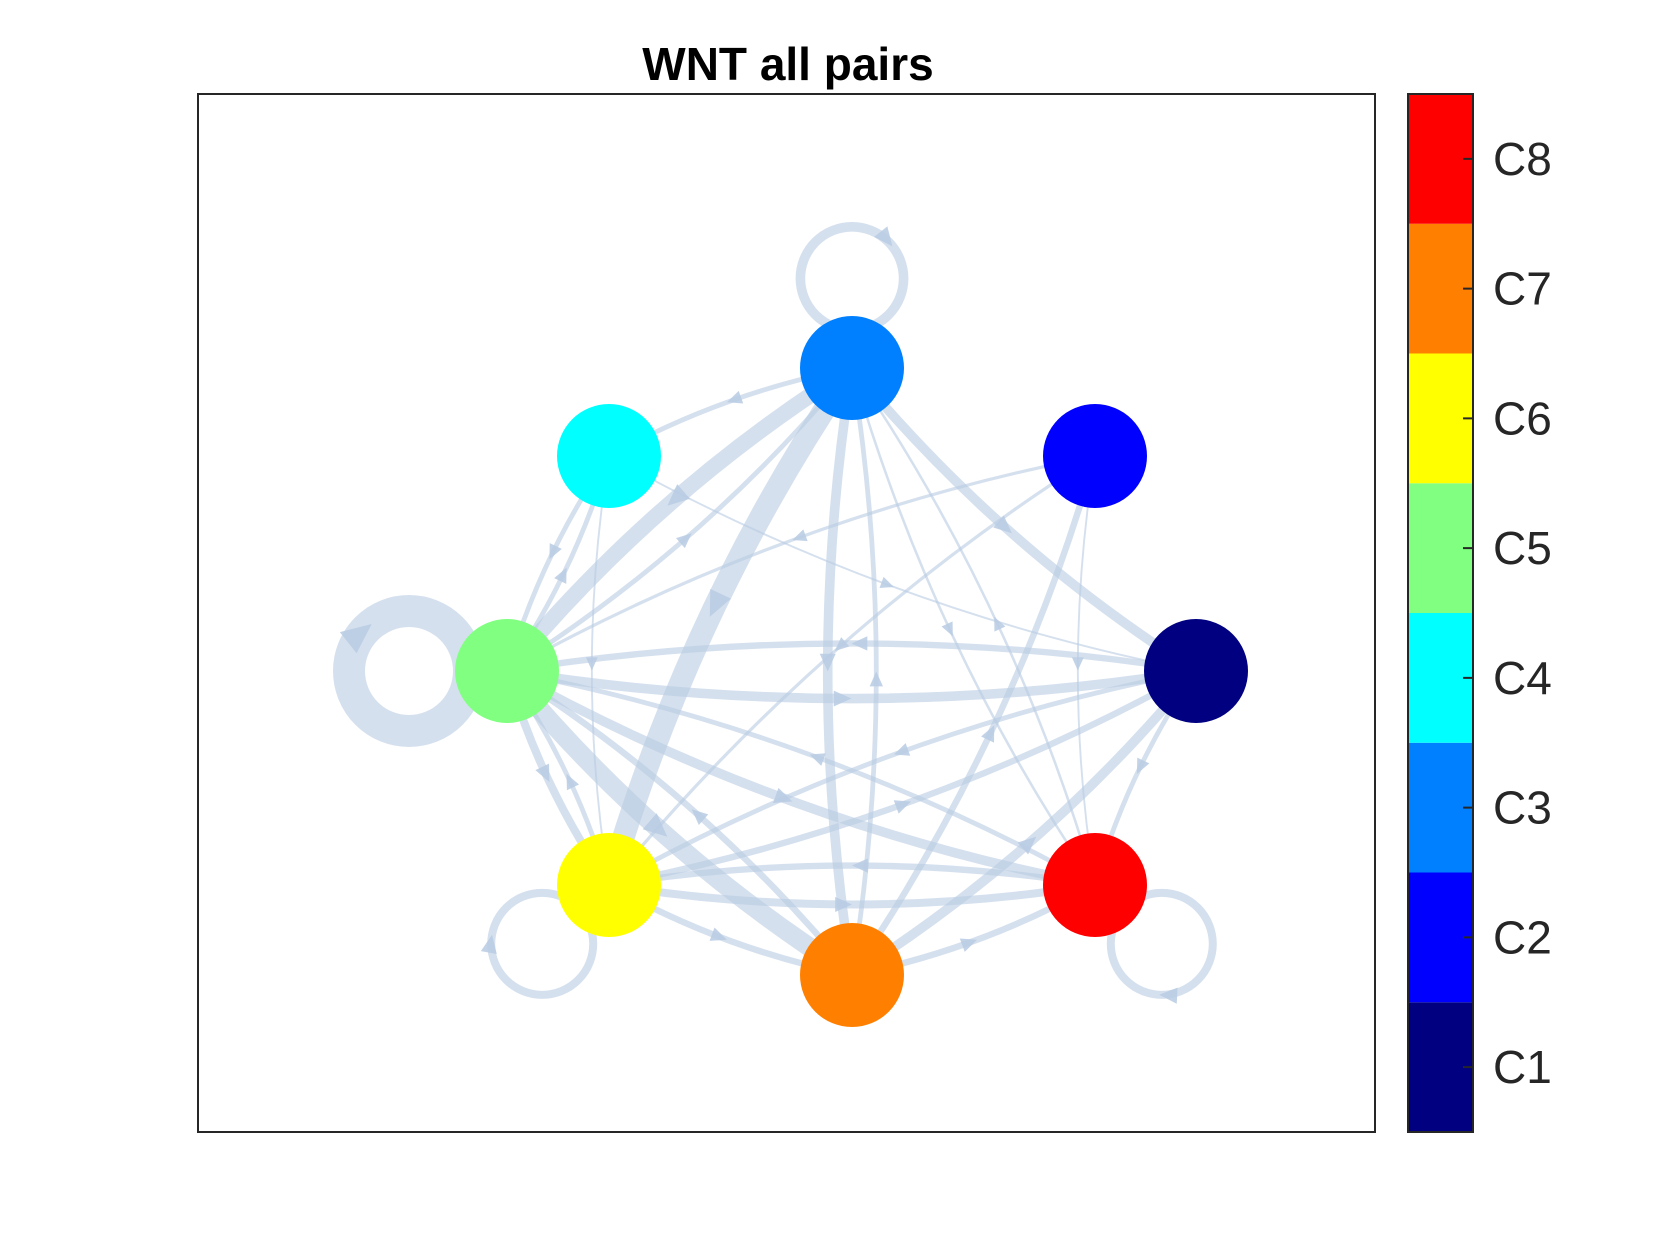 Image resolution: width=1680 pixels, height=1260 pixels. I want to click on edge-c8-c6, so click(852, 875).